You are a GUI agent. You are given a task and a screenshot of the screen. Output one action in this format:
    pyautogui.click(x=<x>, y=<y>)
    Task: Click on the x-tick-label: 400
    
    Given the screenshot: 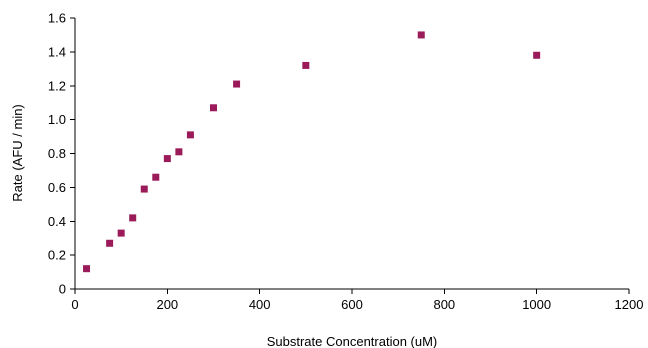 What is the action you would take?
    pyautogui.click(x=260, y=304)
    